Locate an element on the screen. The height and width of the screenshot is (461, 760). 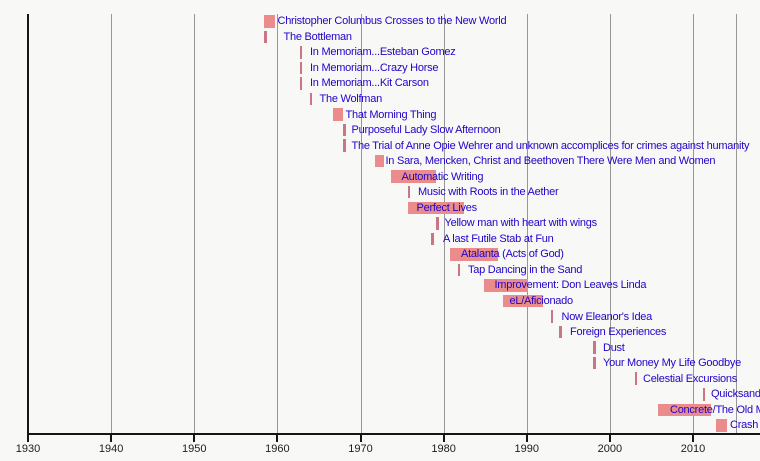
gridline-1960 is located at coordinates (278, 223).